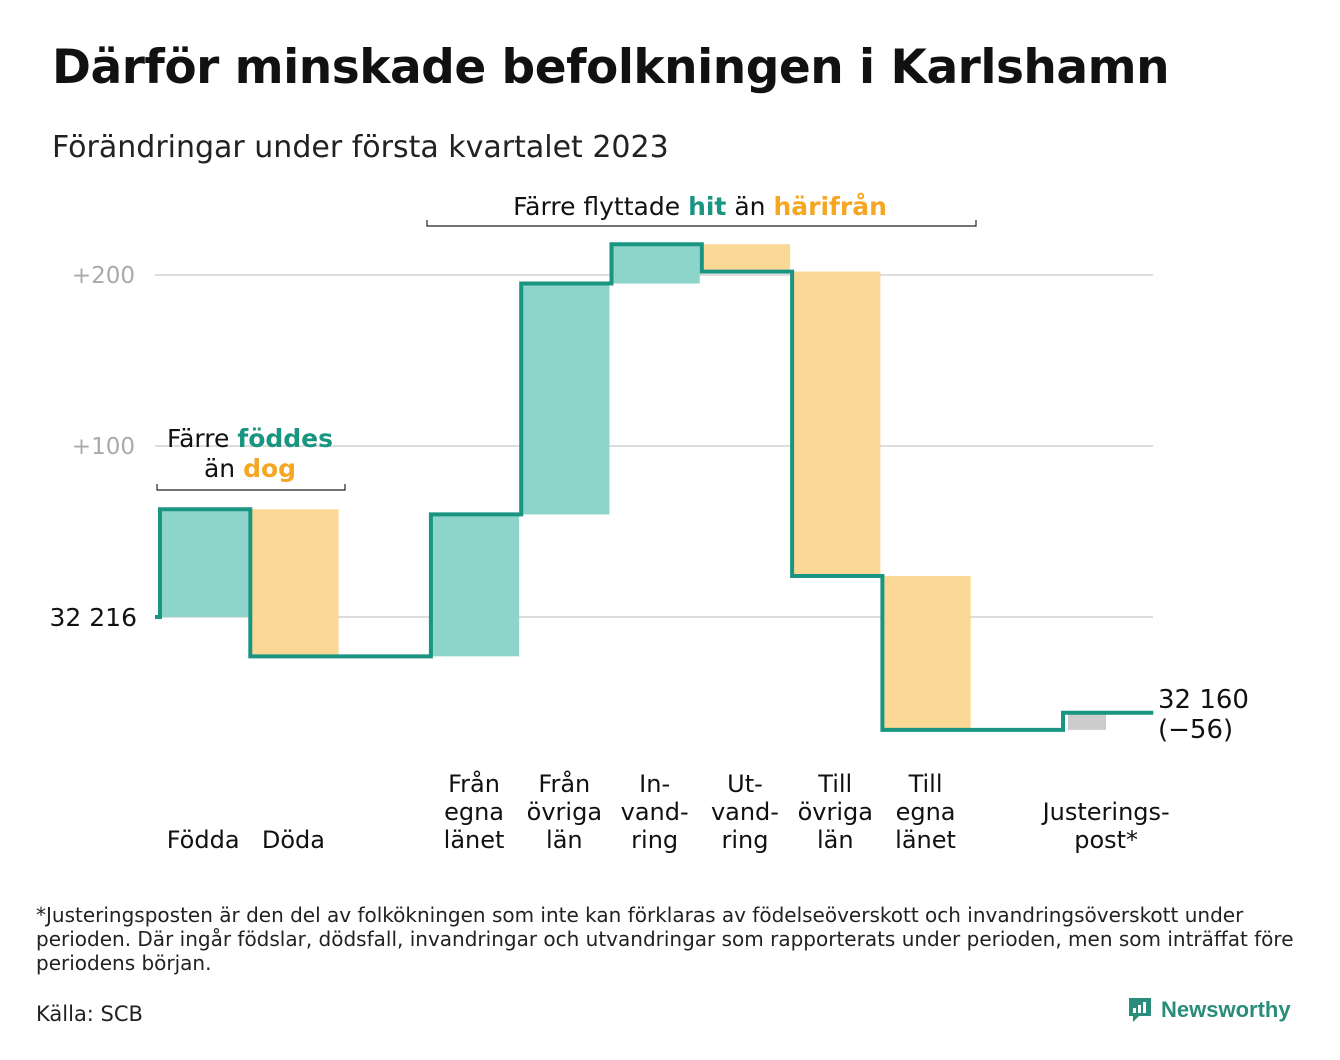 This screenshot has width=1340, height=1060. I want to click on x-axis-label: Döda, so click(293, 840).